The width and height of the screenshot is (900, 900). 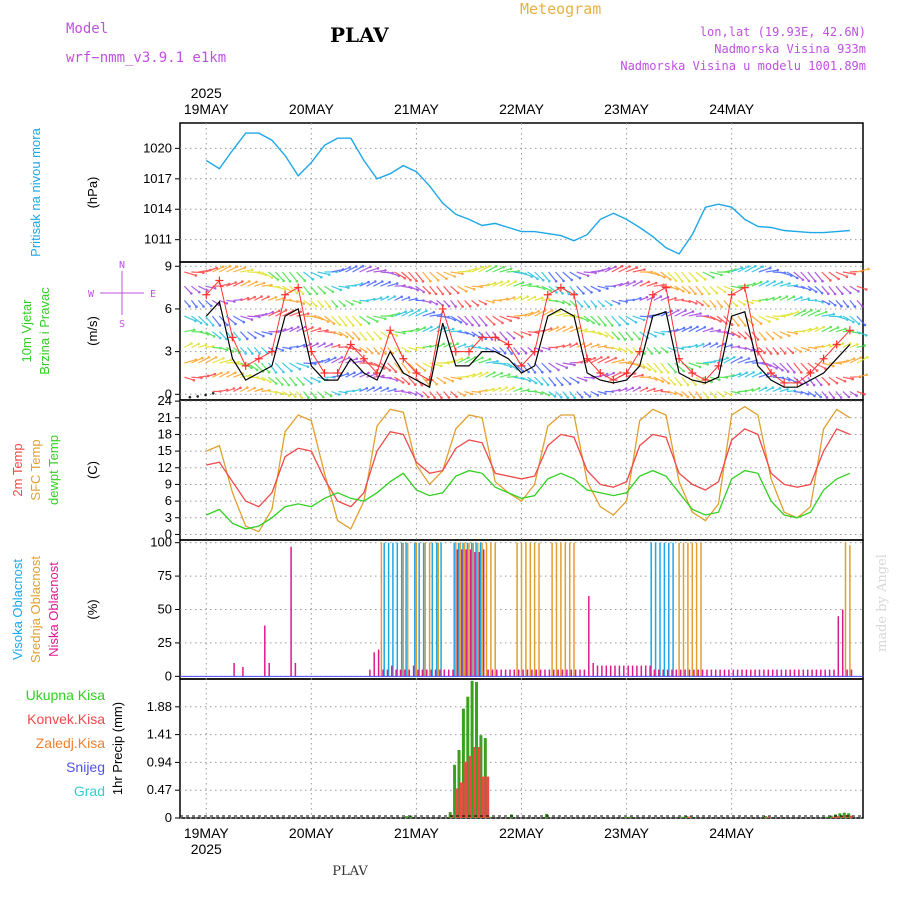 What do you see at coordinates (87, 29) in the screenshot?
I see `model-label: Model` at bounding box center [87, 29].